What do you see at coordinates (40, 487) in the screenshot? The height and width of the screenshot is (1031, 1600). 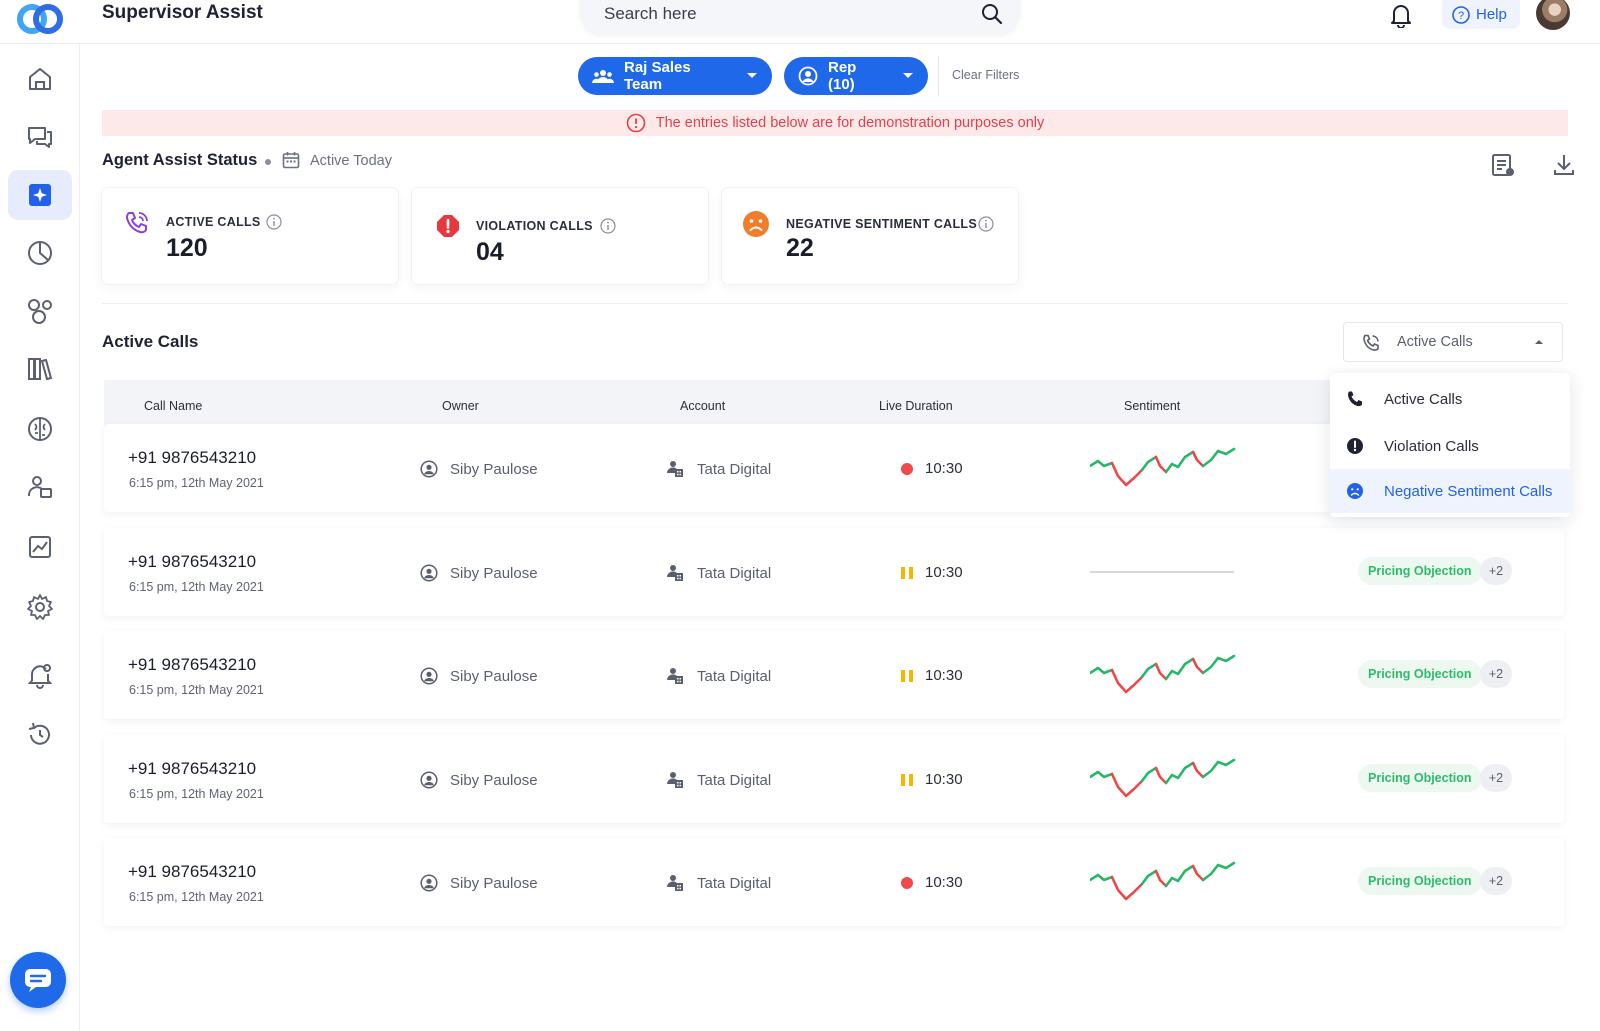 I see `nav-people` at bounding box center [40, 487].